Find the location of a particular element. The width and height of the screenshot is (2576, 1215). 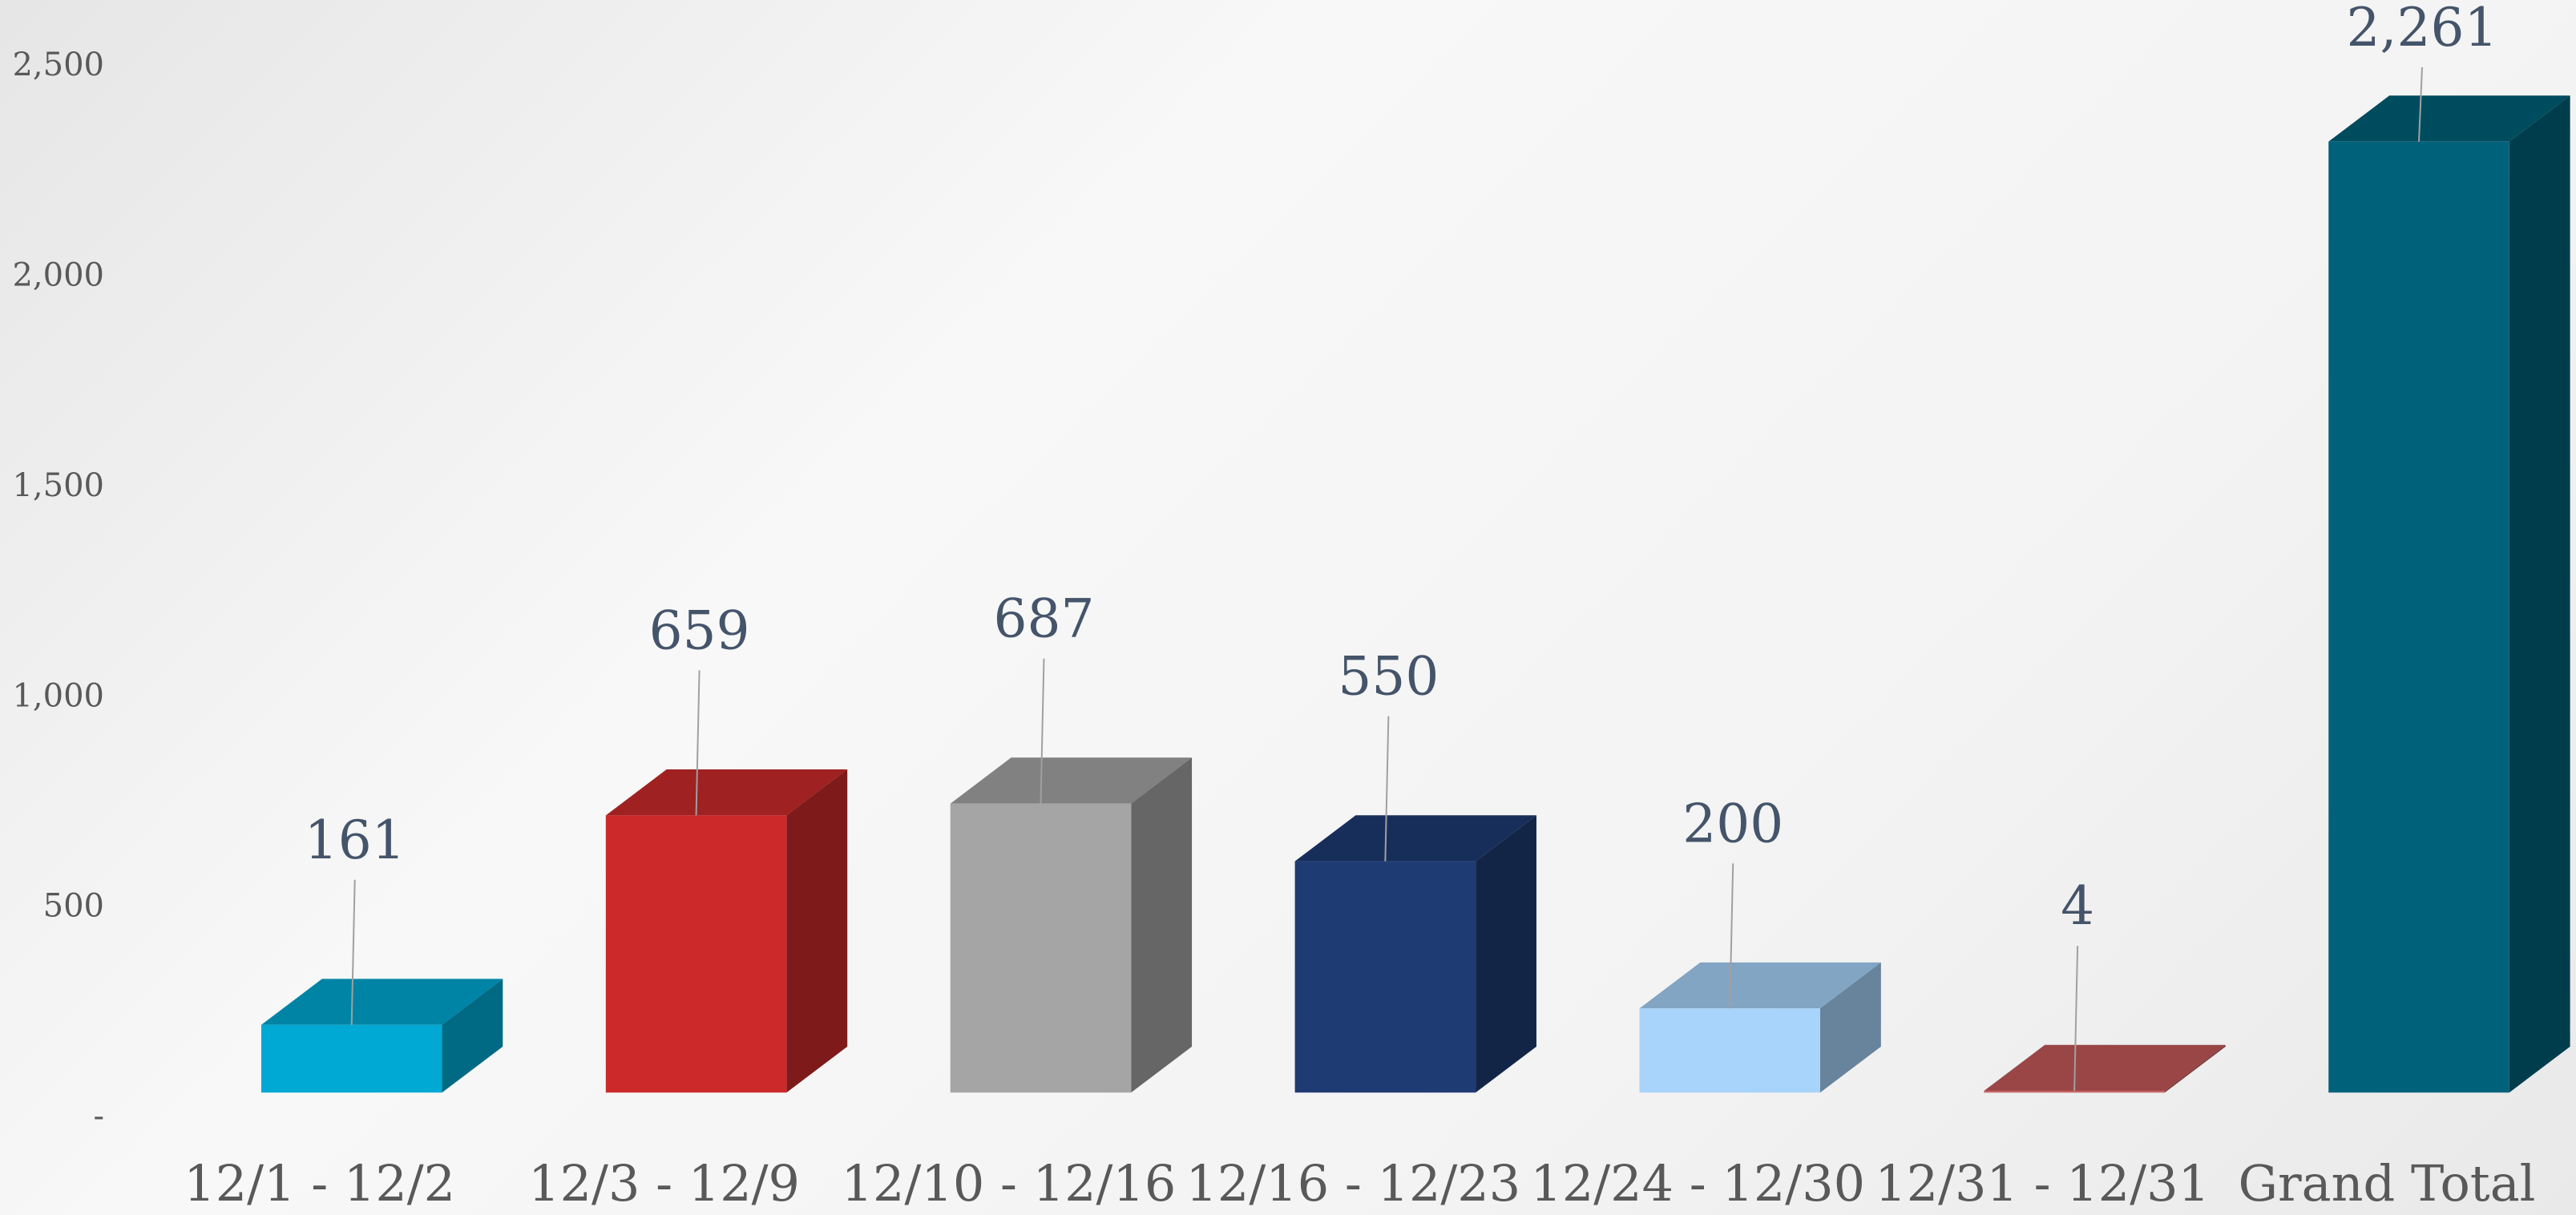

data-label: 687 is located at coordinates (1044, 619).